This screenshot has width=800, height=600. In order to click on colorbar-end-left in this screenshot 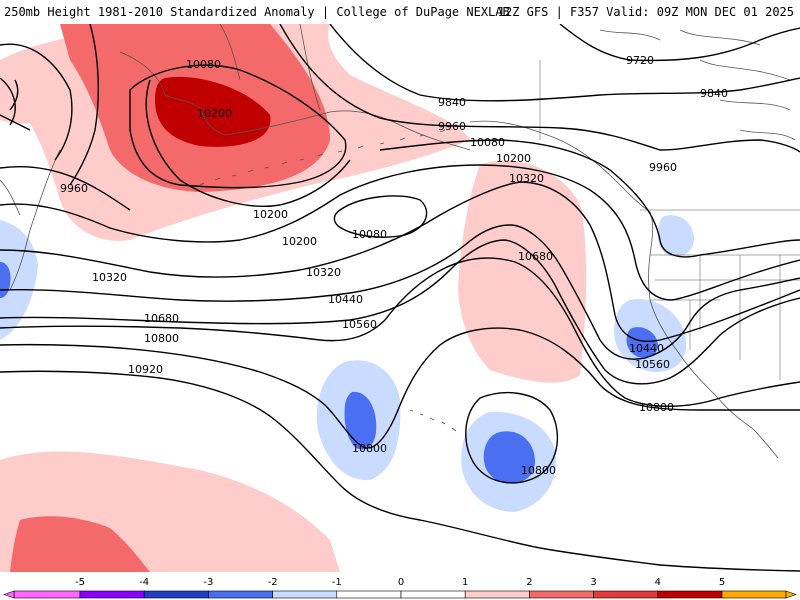, I will do `click(9, 594)`.